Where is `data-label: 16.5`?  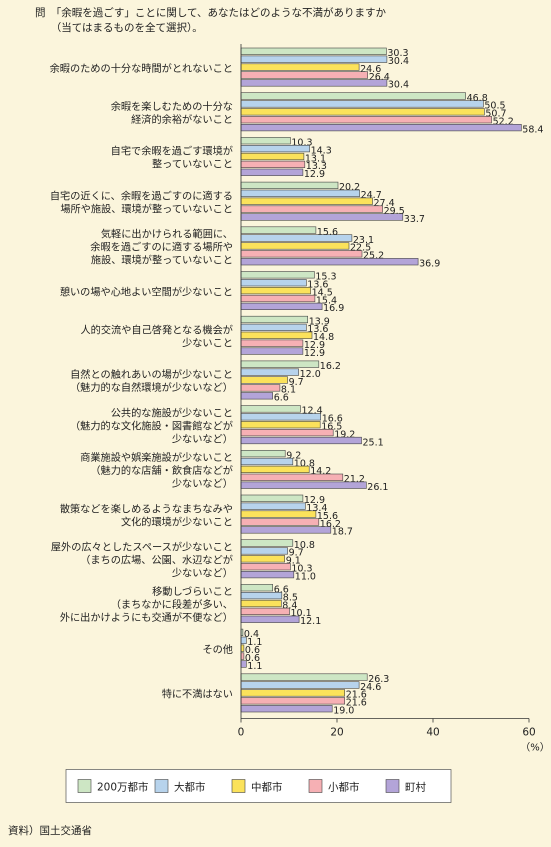 data-label: 16.5 is located at coordinates (331, 427).